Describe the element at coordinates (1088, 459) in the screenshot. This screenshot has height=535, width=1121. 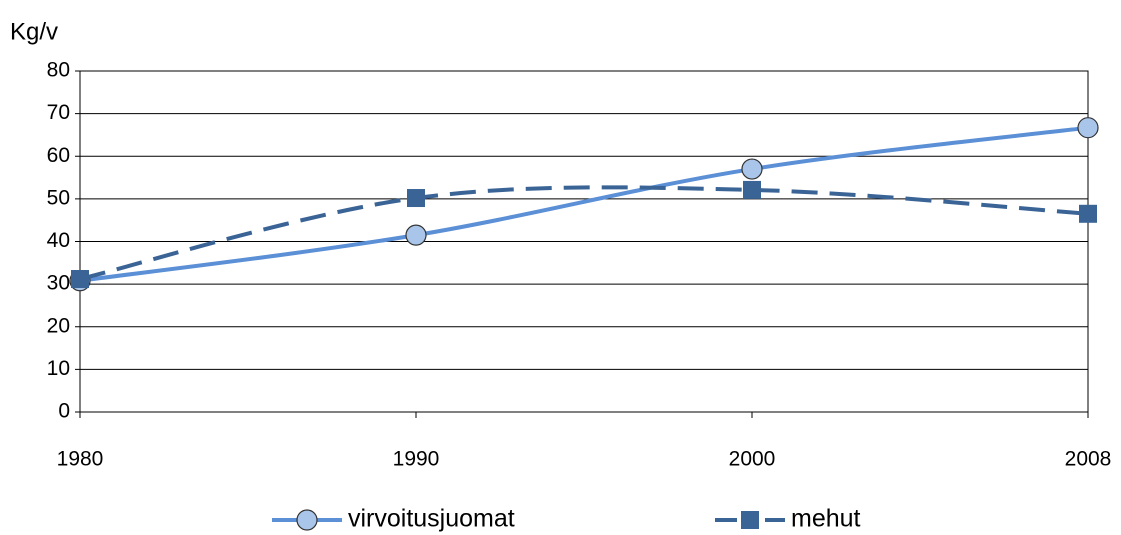
I see `x-tick-label: 2008` at that location.